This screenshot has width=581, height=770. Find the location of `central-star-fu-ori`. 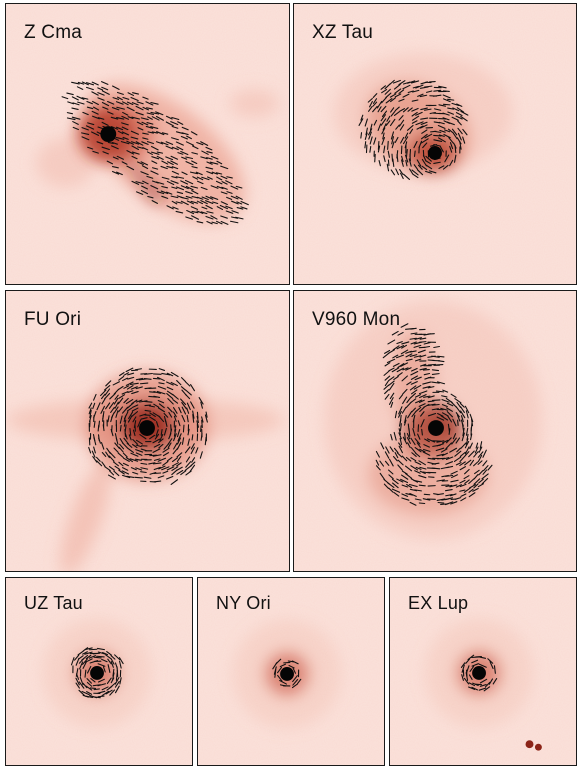

central-star-fu-ori is located at coordinates (147, 428).